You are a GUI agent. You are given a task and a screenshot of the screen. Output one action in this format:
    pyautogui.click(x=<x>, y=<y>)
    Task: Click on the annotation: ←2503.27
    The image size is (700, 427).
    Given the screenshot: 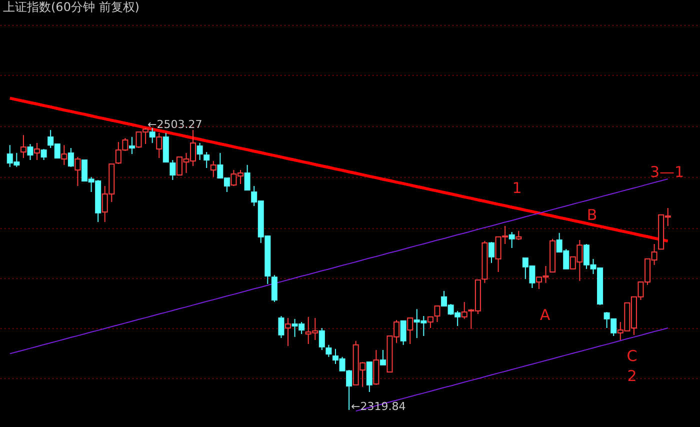 What is the action you would take?
    pyautogui.click(x=175, y=124)
    